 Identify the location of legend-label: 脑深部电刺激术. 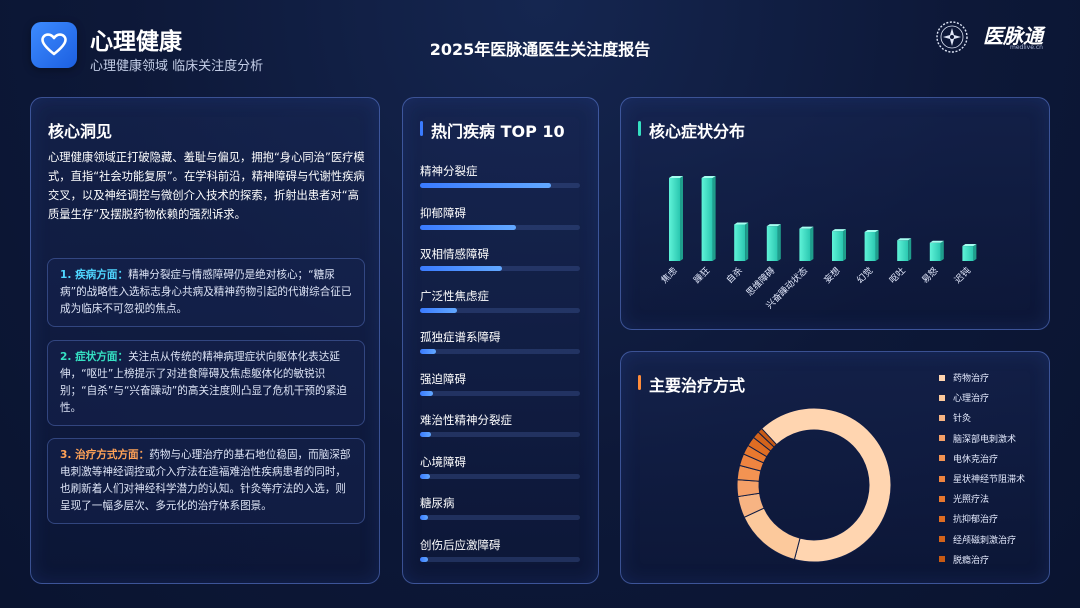
(985, 439).